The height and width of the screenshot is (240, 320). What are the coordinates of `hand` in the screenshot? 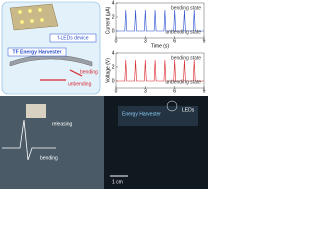 It's located at (36, 111).